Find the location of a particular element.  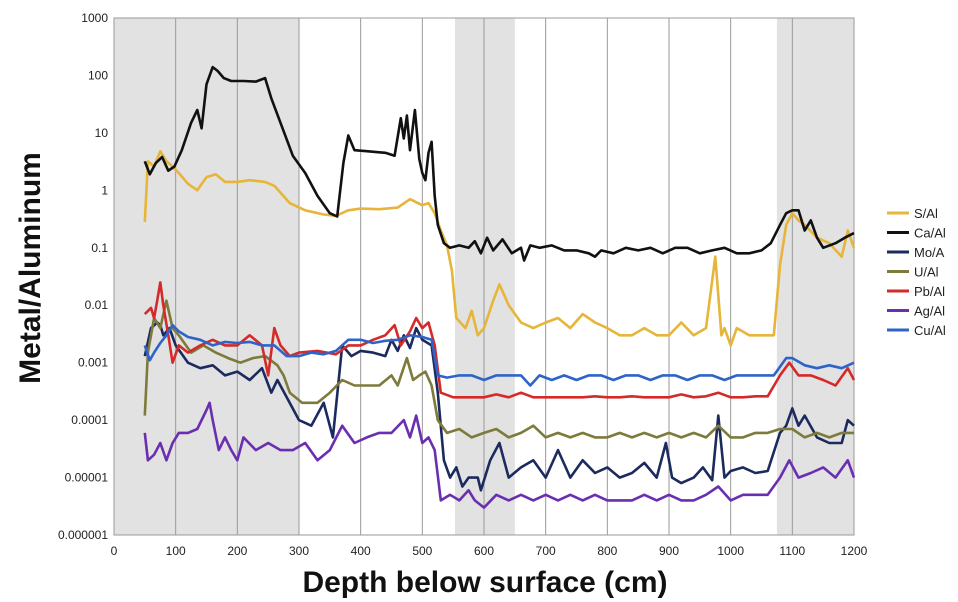

y-axis-label: Metal/Aluminum is located at coordinates (30, 268).